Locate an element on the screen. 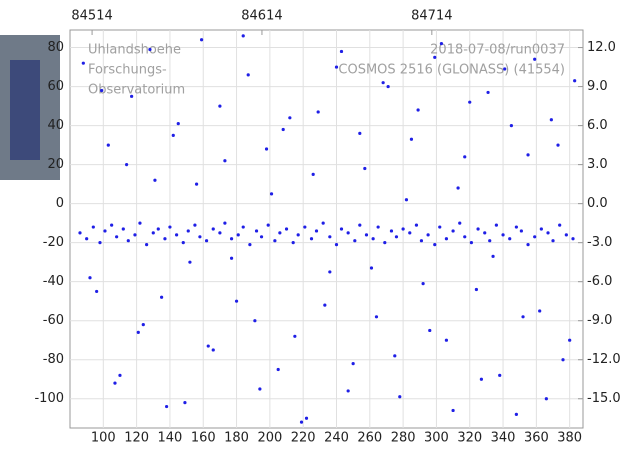  x2-tick-label: 84514 is located at coordinates (91, 16).